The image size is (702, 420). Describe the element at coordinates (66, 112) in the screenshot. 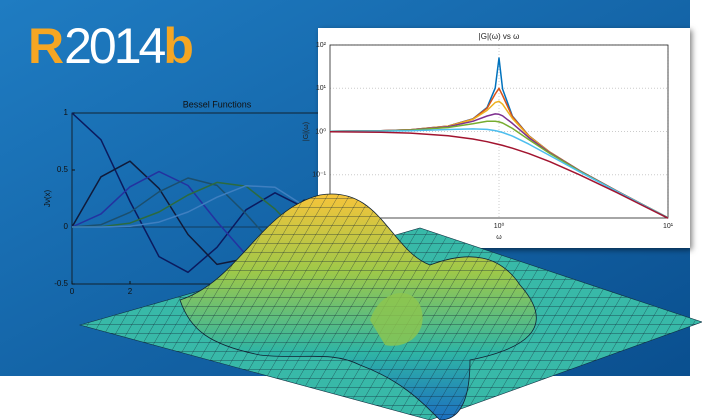

I see `y-tick-label: 1` at that location.